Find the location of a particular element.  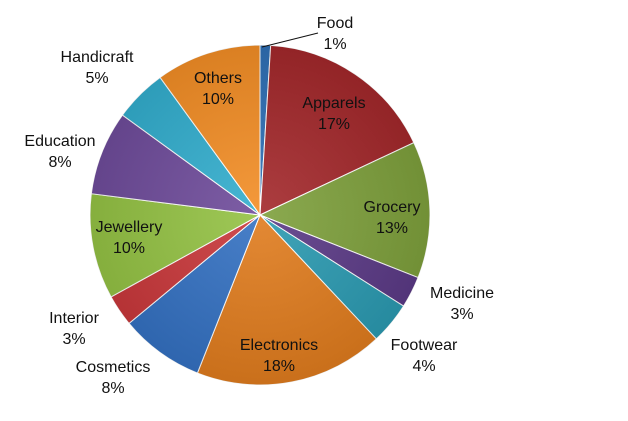

slice-label-education: Education is located at coordinates (59, 141).